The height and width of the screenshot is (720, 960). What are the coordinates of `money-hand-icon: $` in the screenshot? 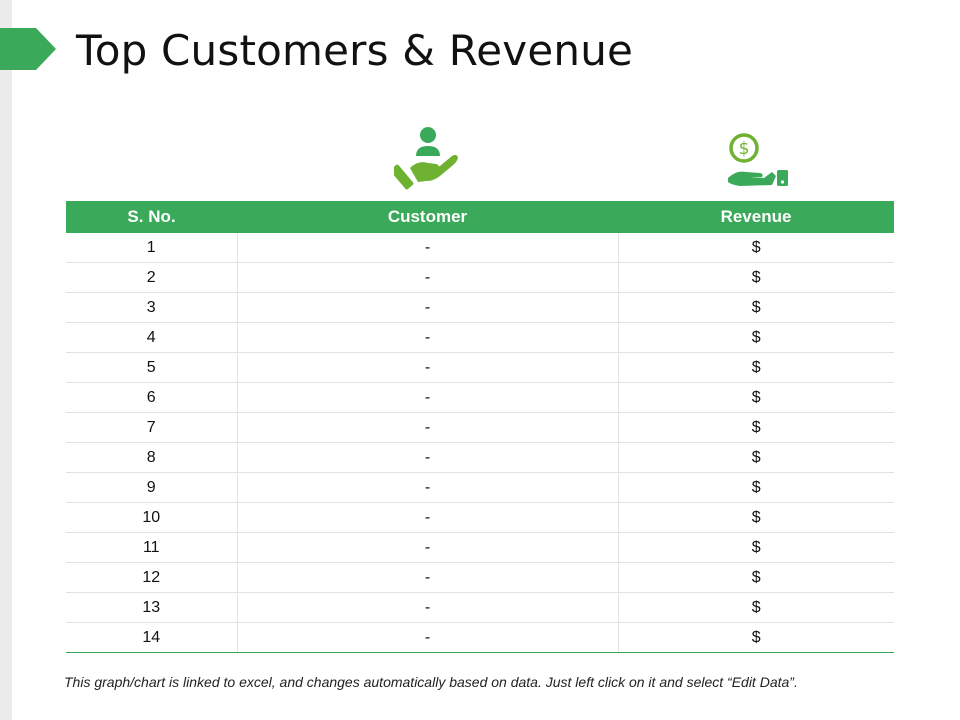 It's located at (758, 159).